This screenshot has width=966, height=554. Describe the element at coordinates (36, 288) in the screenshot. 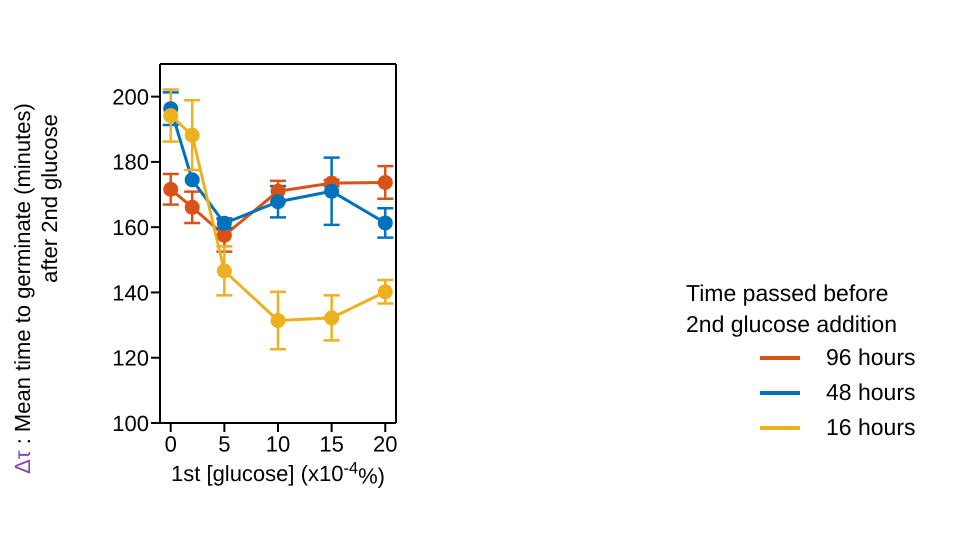

I see `y-axis-title: Δτ : Mean time to germinate (minutes) after 2nd glucose` at that location.